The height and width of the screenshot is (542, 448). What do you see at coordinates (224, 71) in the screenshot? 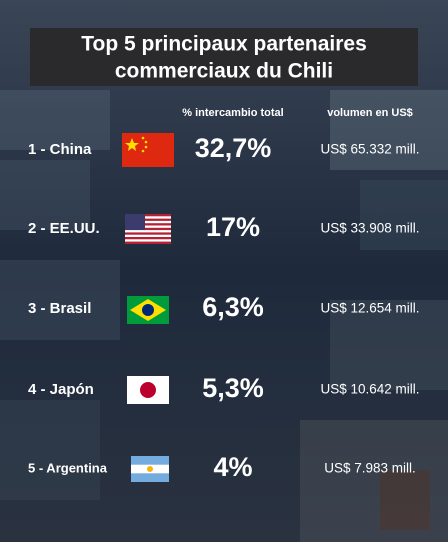
I see `title-line: commerciaux du Chili` at bounding box center [224, 71].